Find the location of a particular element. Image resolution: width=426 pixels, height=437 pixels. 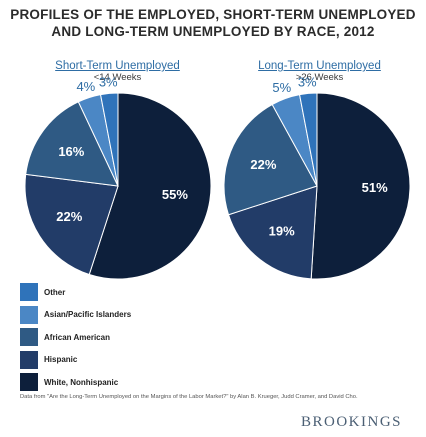

pie-1-slice-white-nonhispanic is located at coordinates (150, 186).